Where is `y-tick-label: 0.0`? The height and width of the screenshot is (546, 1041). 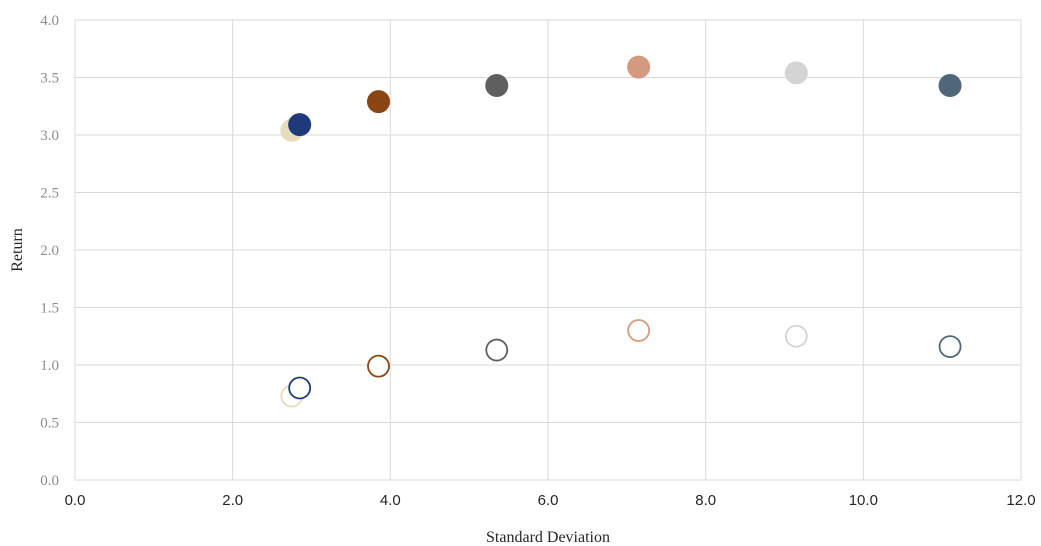
y-tick-label: 0.0 is located at coordinates (49, 481).